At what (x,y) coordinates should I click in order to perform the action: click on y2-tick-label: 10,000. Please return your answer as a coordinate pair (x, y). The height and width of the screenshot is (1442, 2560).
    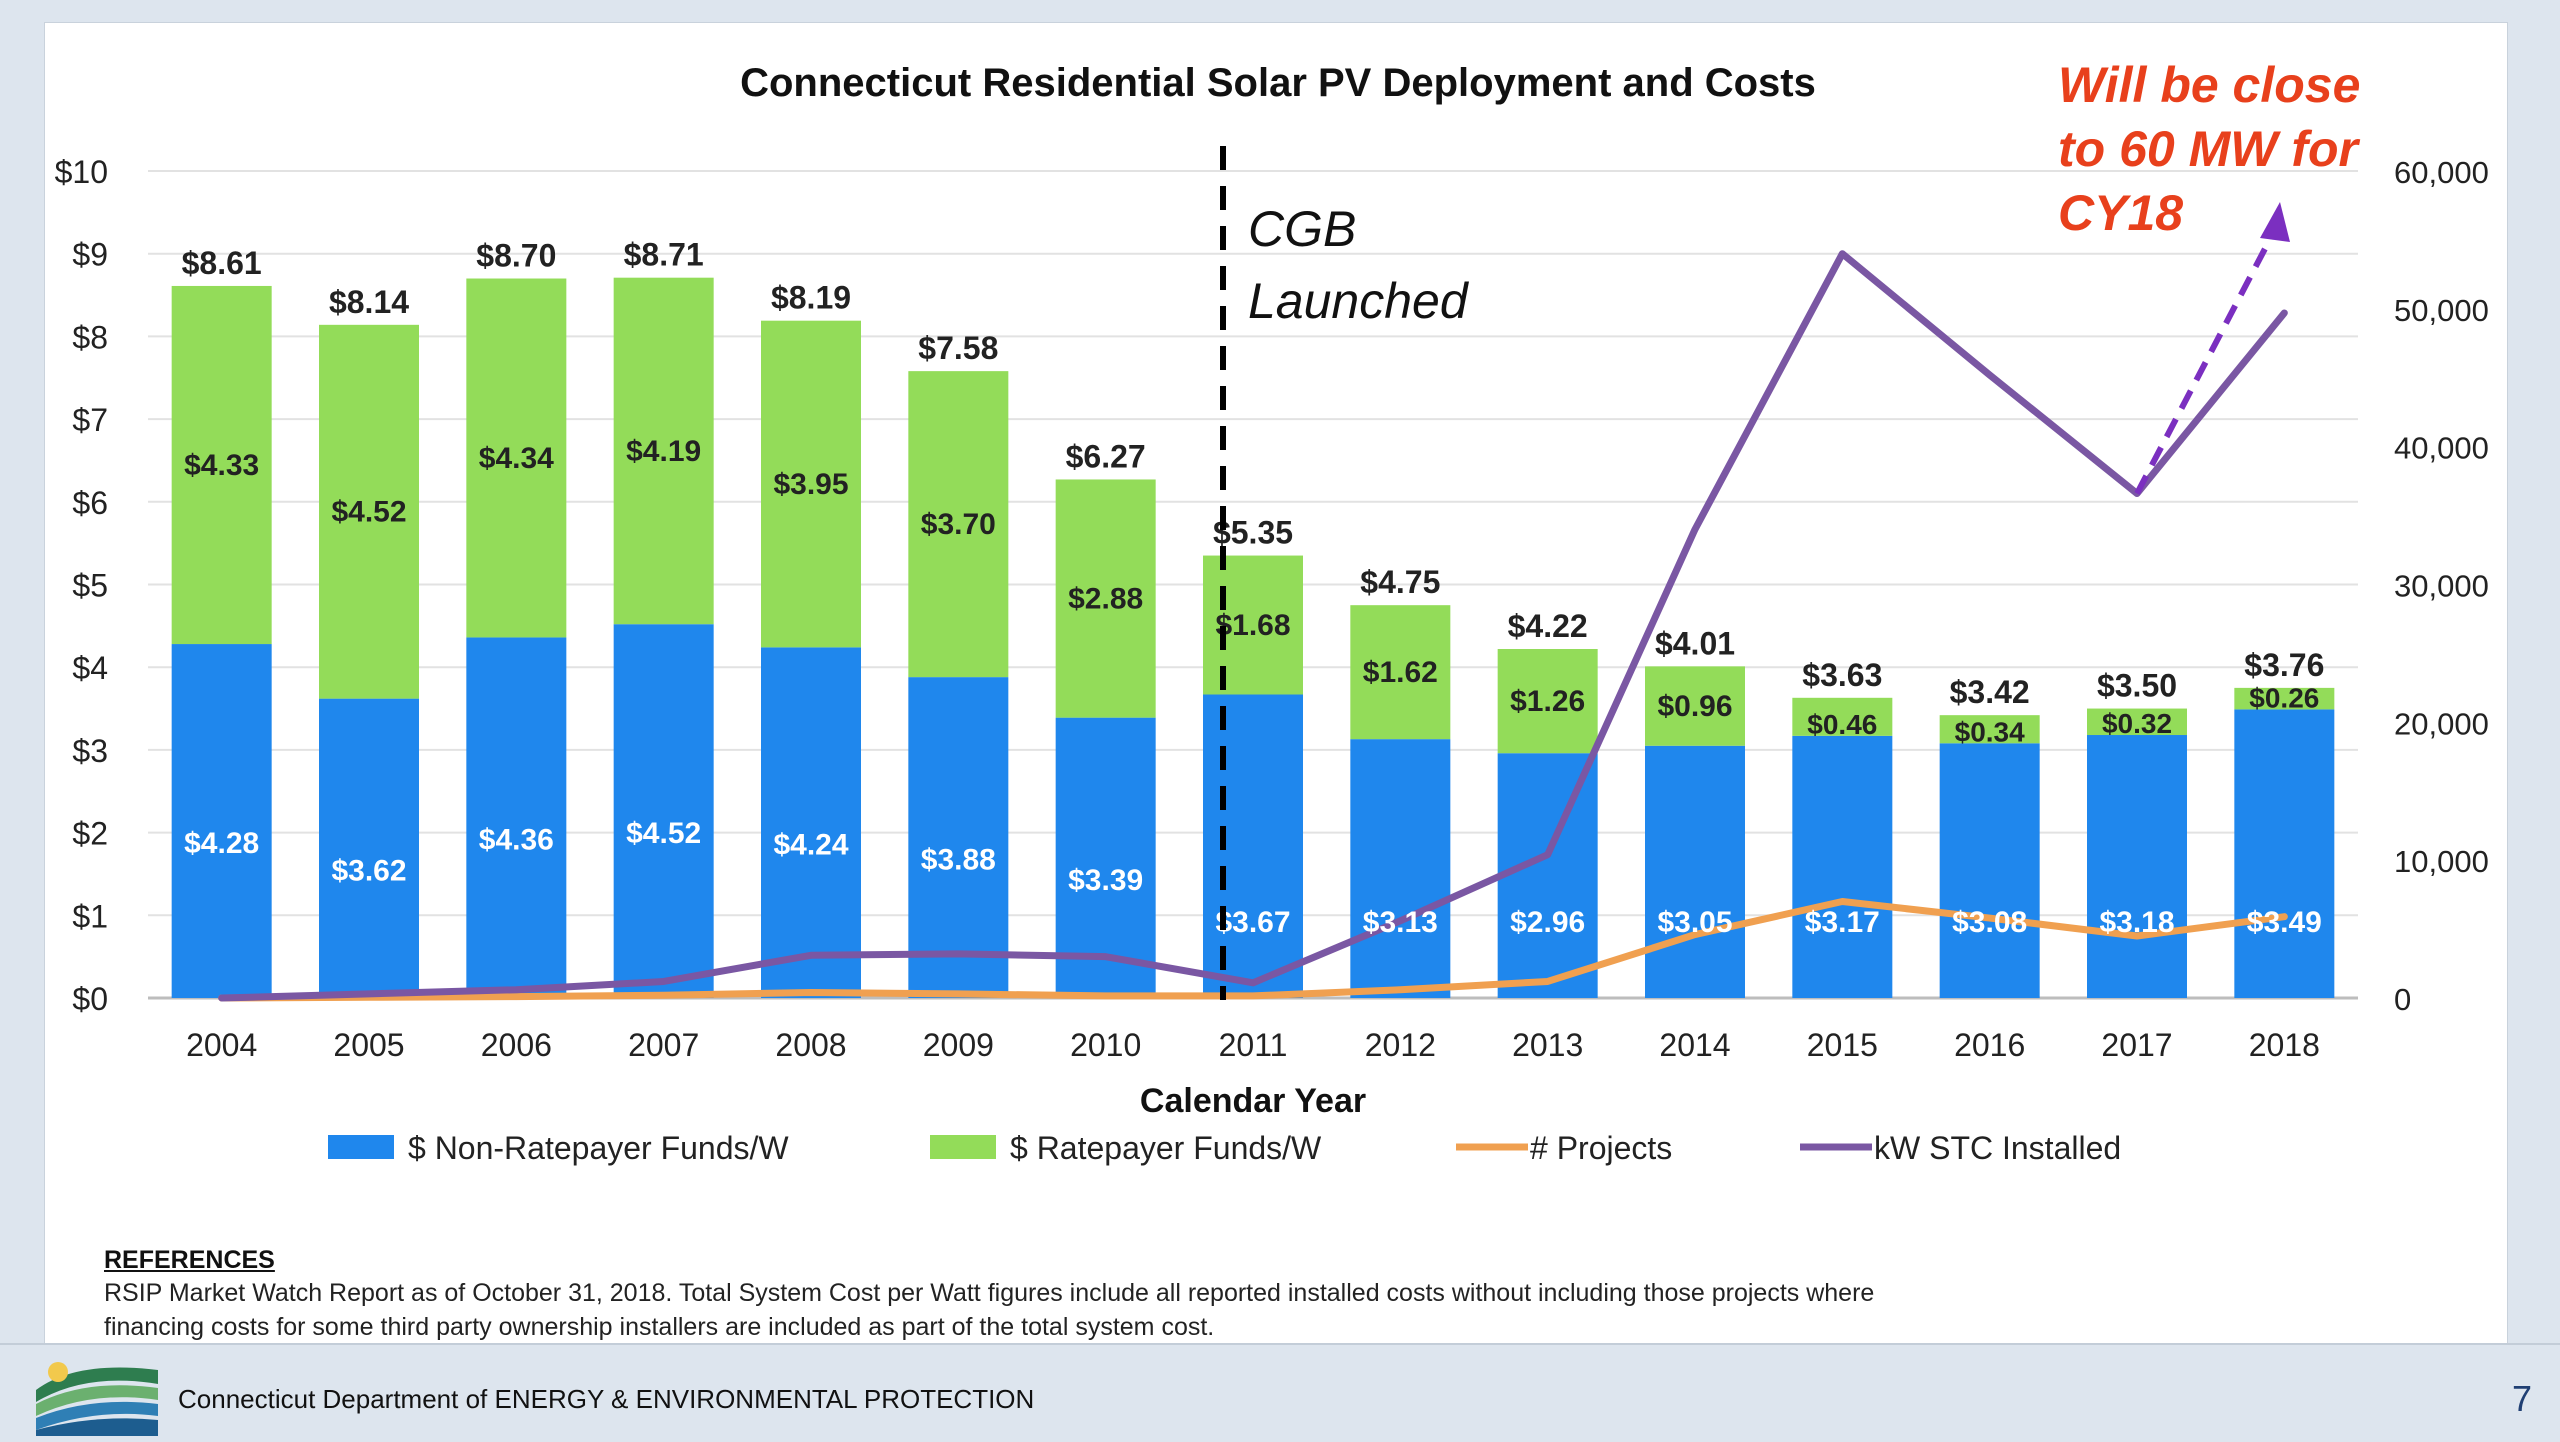
    Looking at the image, I should click on (2441, 861).